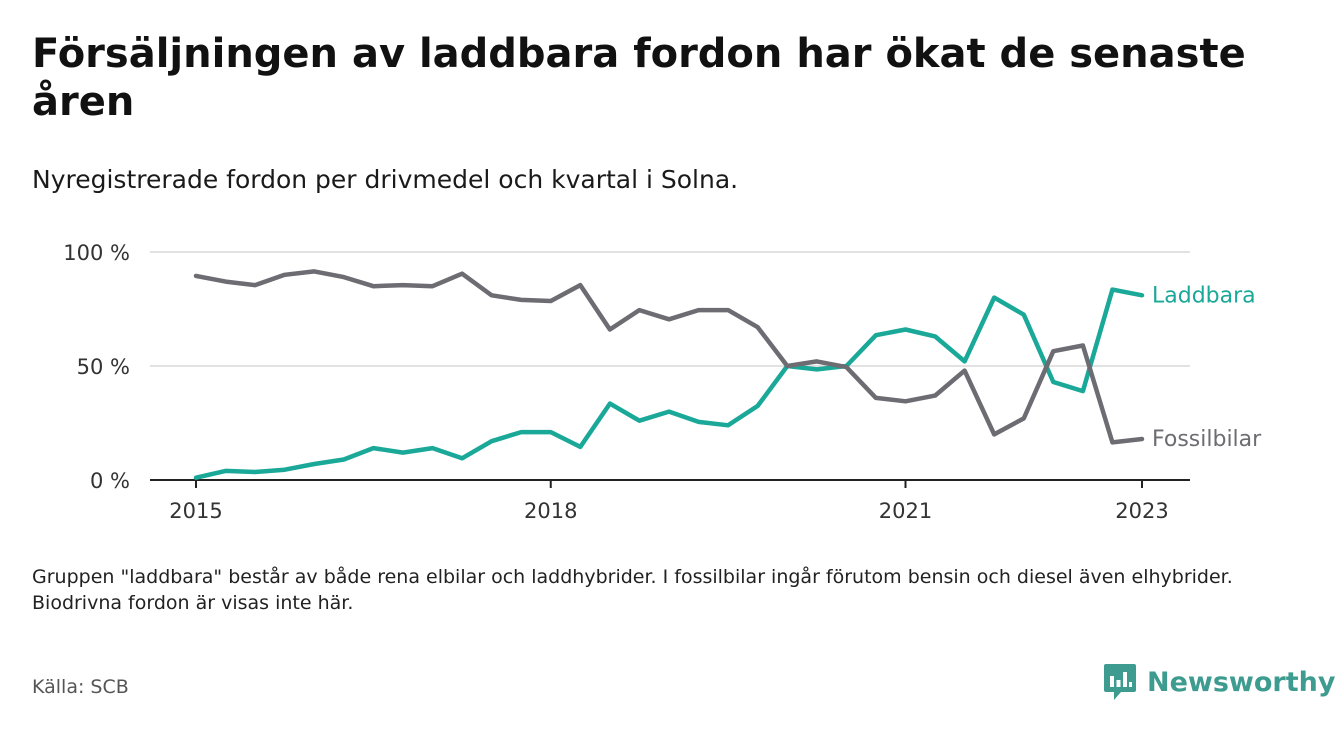 Image resolution: width=1340 pixels, height=733 pixels. I want to click on y-tick-label: 50 %, so click(103, 367).